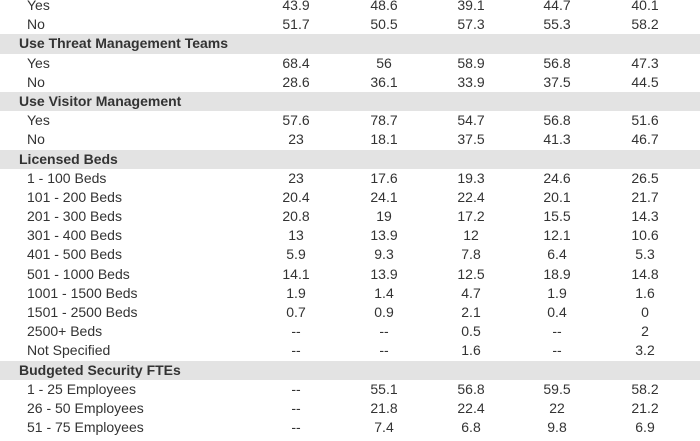 Image resolution: width=700 pixels, height=441 pixels. Describe the element at coordinates (645, 254) in the screenshot. I see `table-cell: 5.3` at that location.